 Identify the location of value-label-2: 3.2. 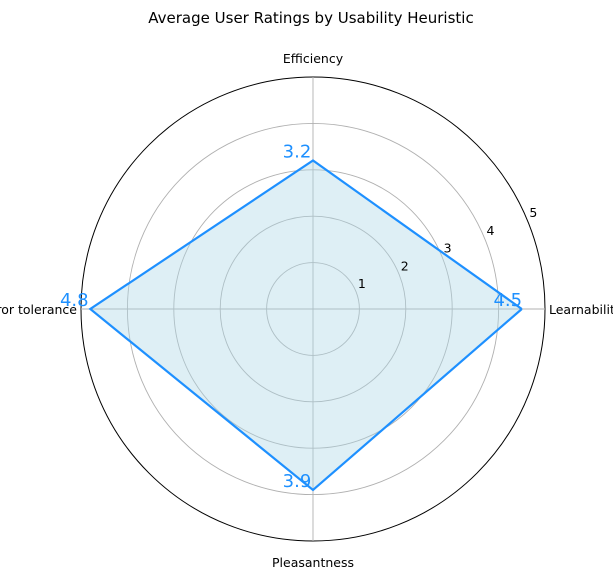
(297, 152).